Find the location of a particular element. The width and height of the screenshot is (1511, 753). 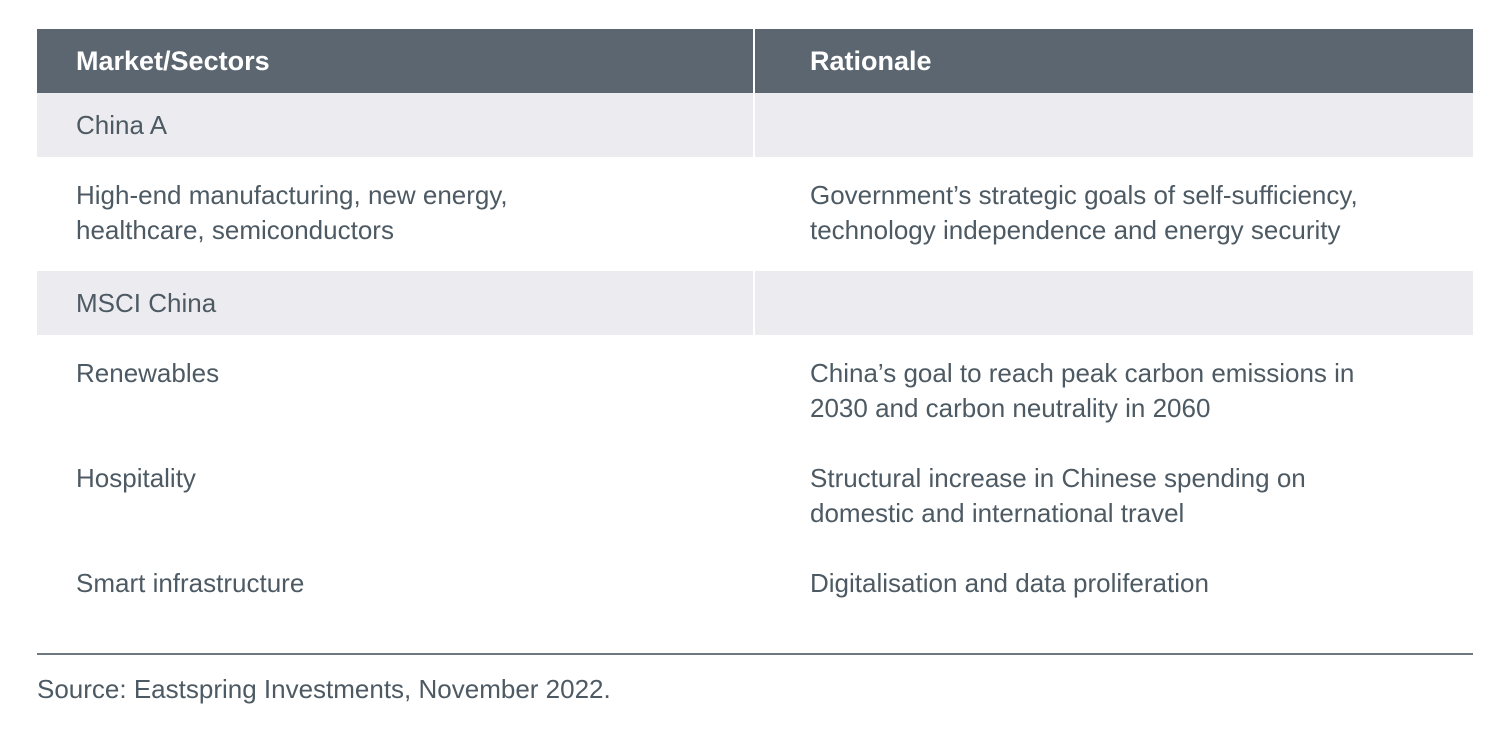

market-line: Smart infrastructure is located at coordinates (190, 583).